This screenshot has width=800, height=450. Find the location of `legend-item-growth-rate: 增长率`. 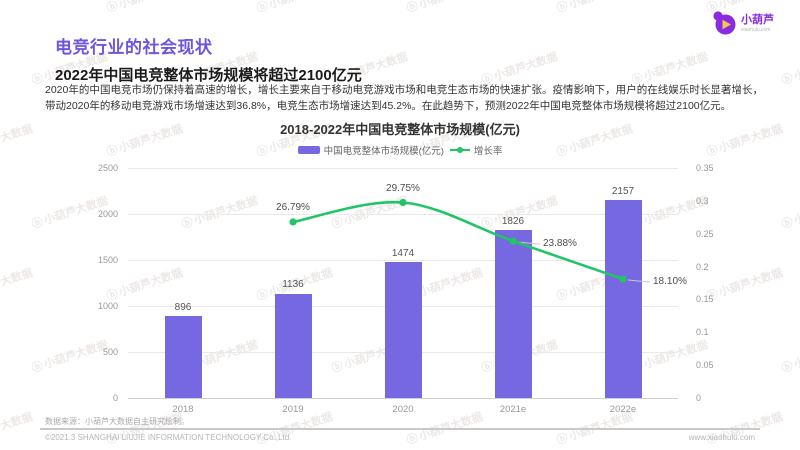

legend-item-growth-rate: 增长率 is located at coordinates (476, 150).